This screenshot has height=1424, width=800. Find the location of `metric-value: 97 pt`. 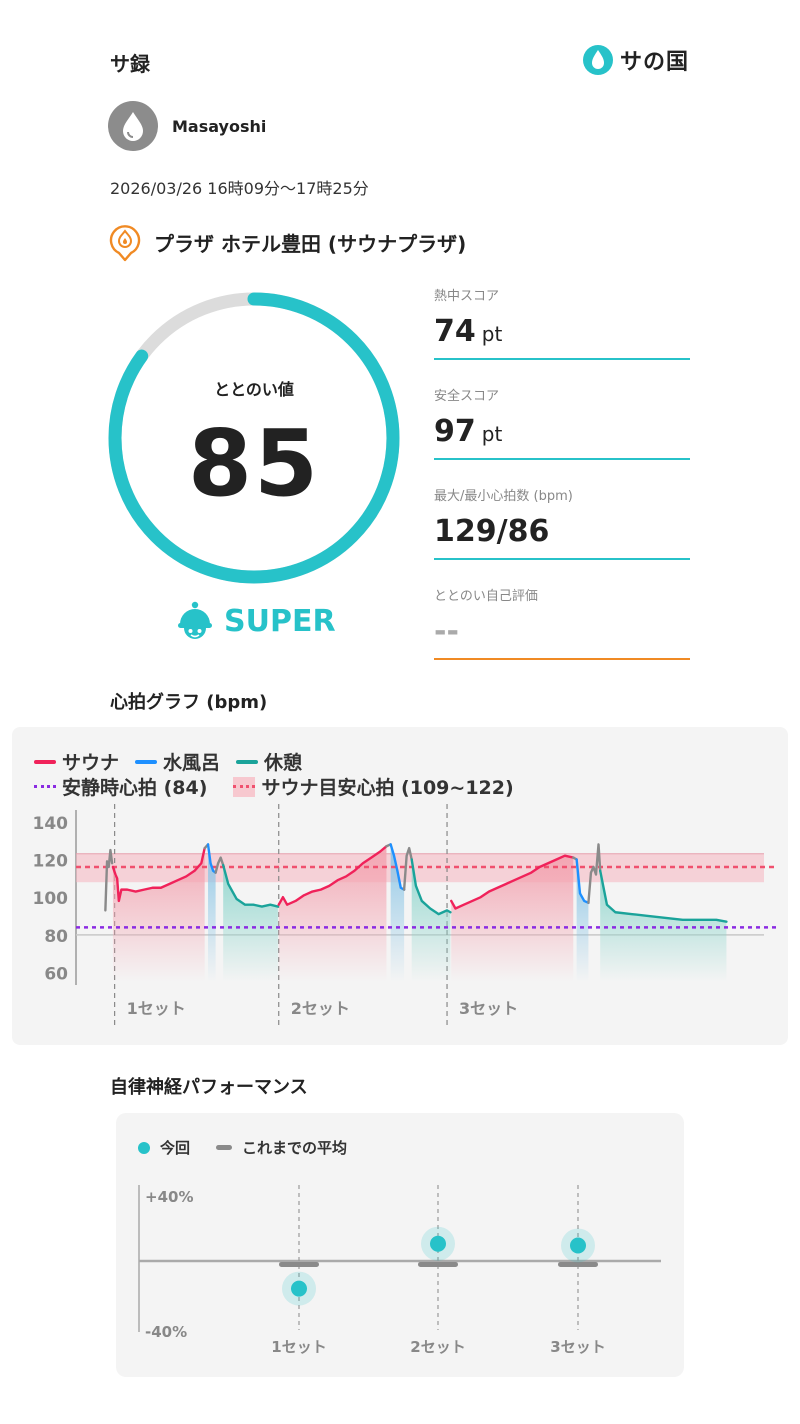

metric-value: 97 pt is located at coordinates (468, 431).